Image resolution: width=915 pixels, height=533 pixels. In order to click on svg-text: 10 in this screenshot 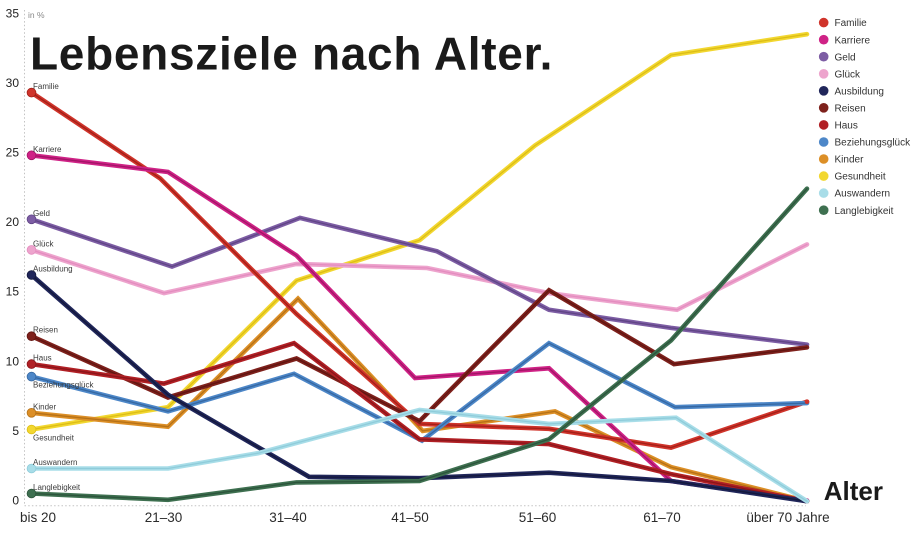, I will do `click(13, 361)`.